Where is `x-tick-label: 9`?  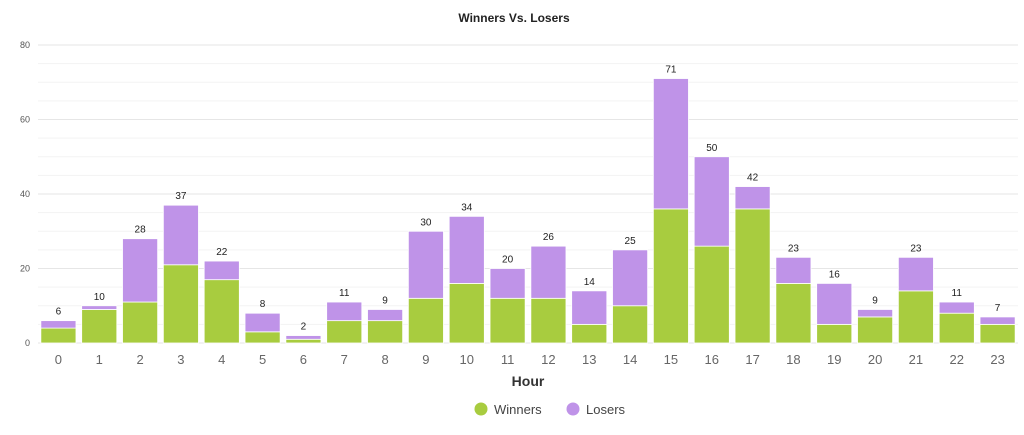 x-tick-label: 9 is located at coordinates (425, 359).